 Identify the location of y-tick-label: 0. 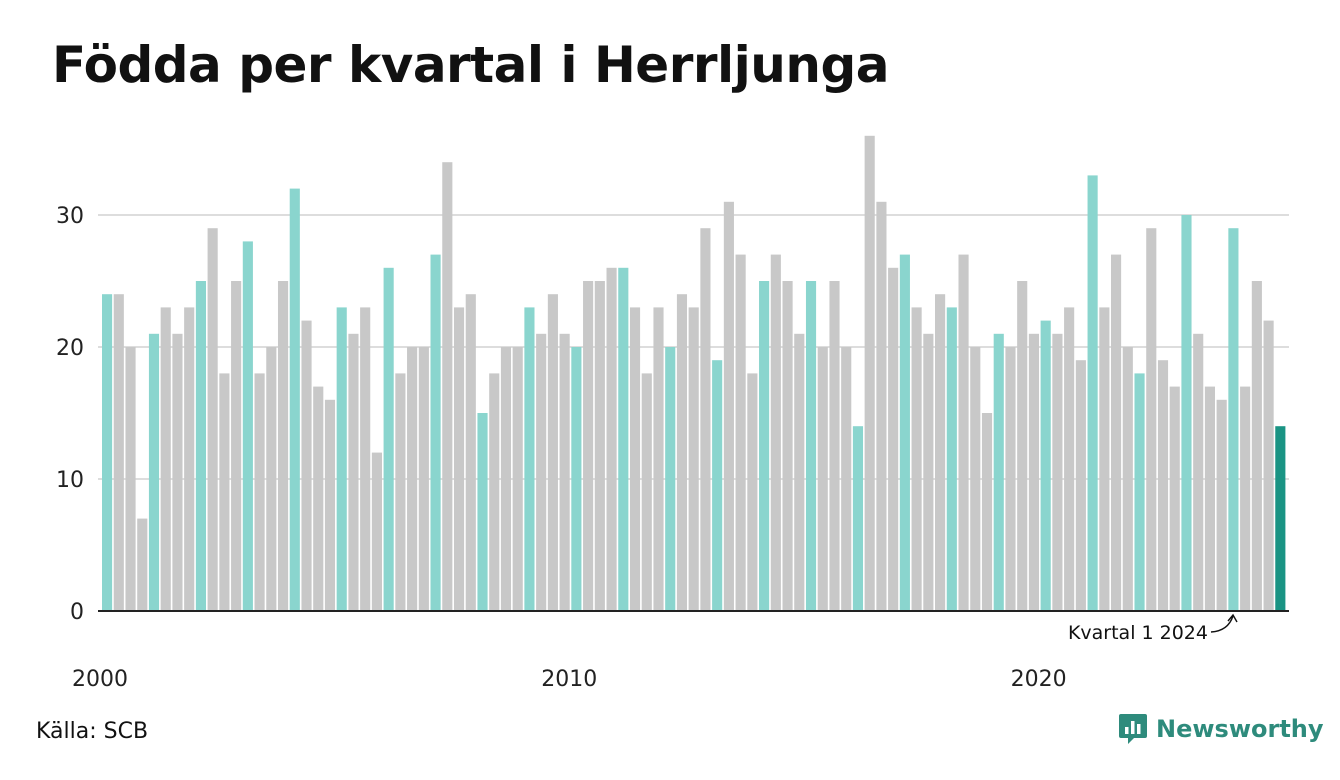
(77, 612).